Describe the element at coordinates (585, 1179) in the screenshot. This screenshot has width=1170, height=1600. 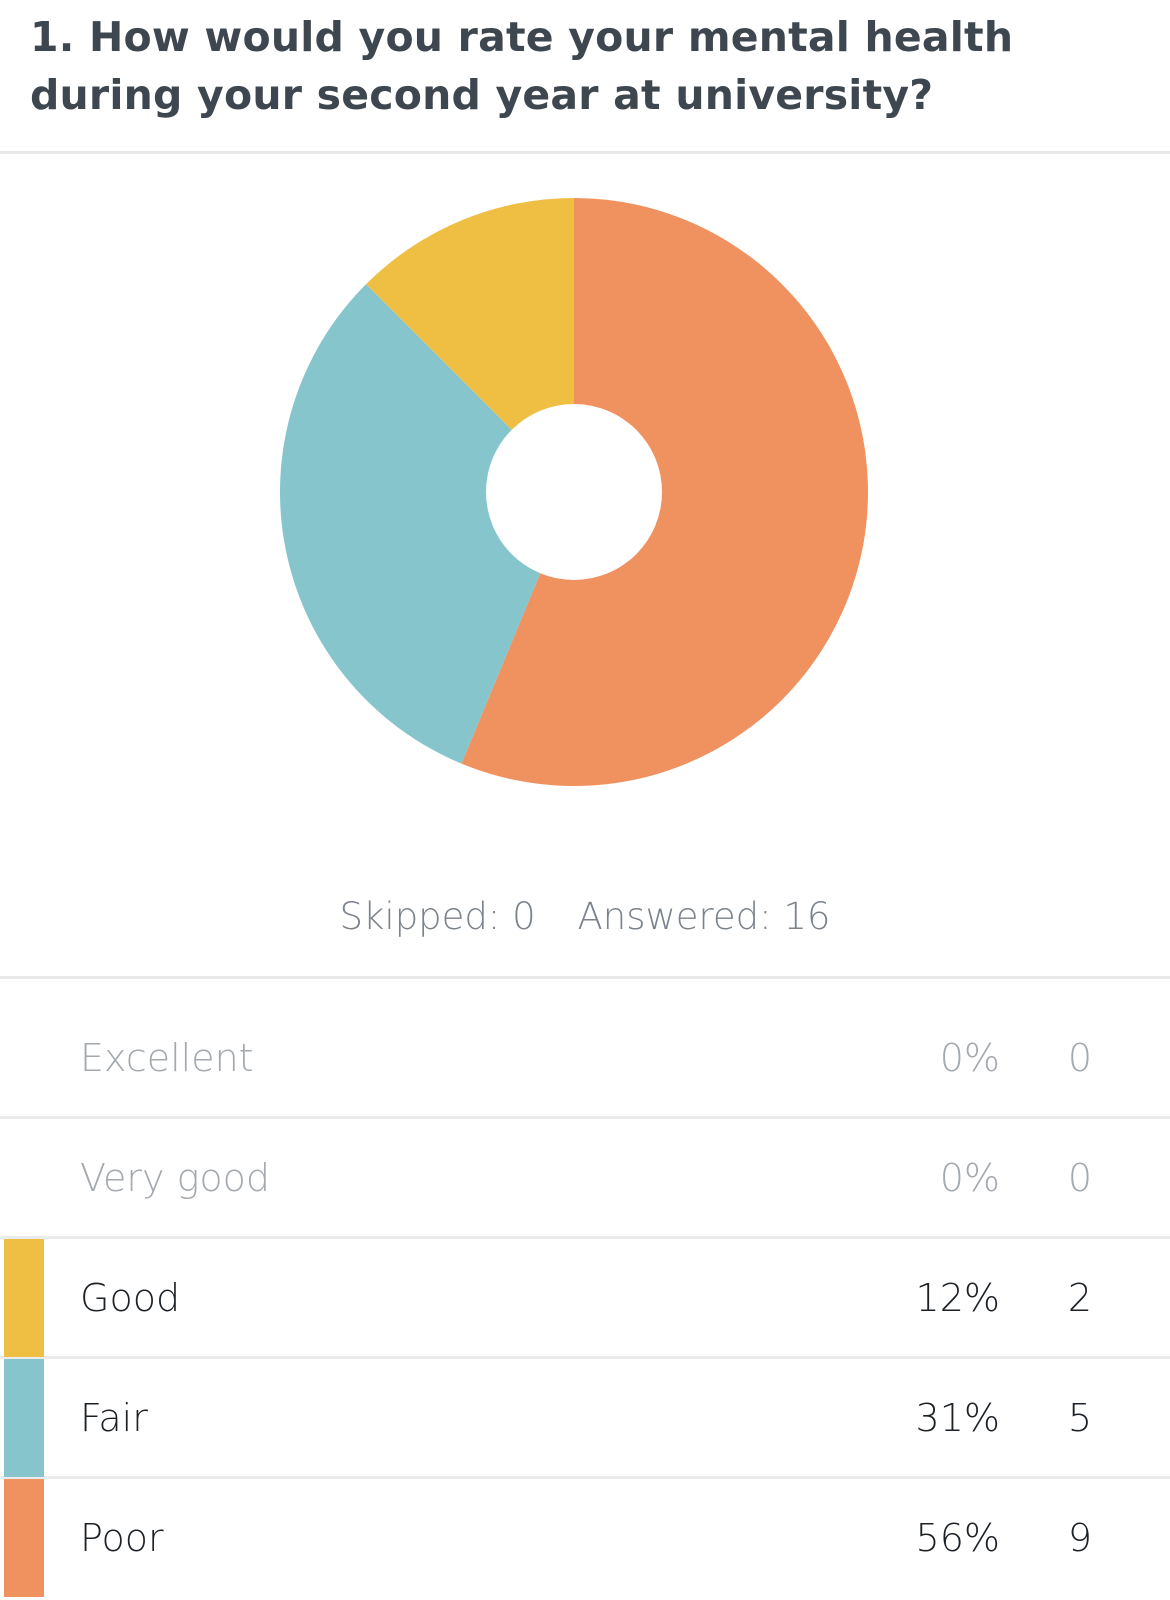
I see `table-row-very-good: Very good 0% 0` at that location.